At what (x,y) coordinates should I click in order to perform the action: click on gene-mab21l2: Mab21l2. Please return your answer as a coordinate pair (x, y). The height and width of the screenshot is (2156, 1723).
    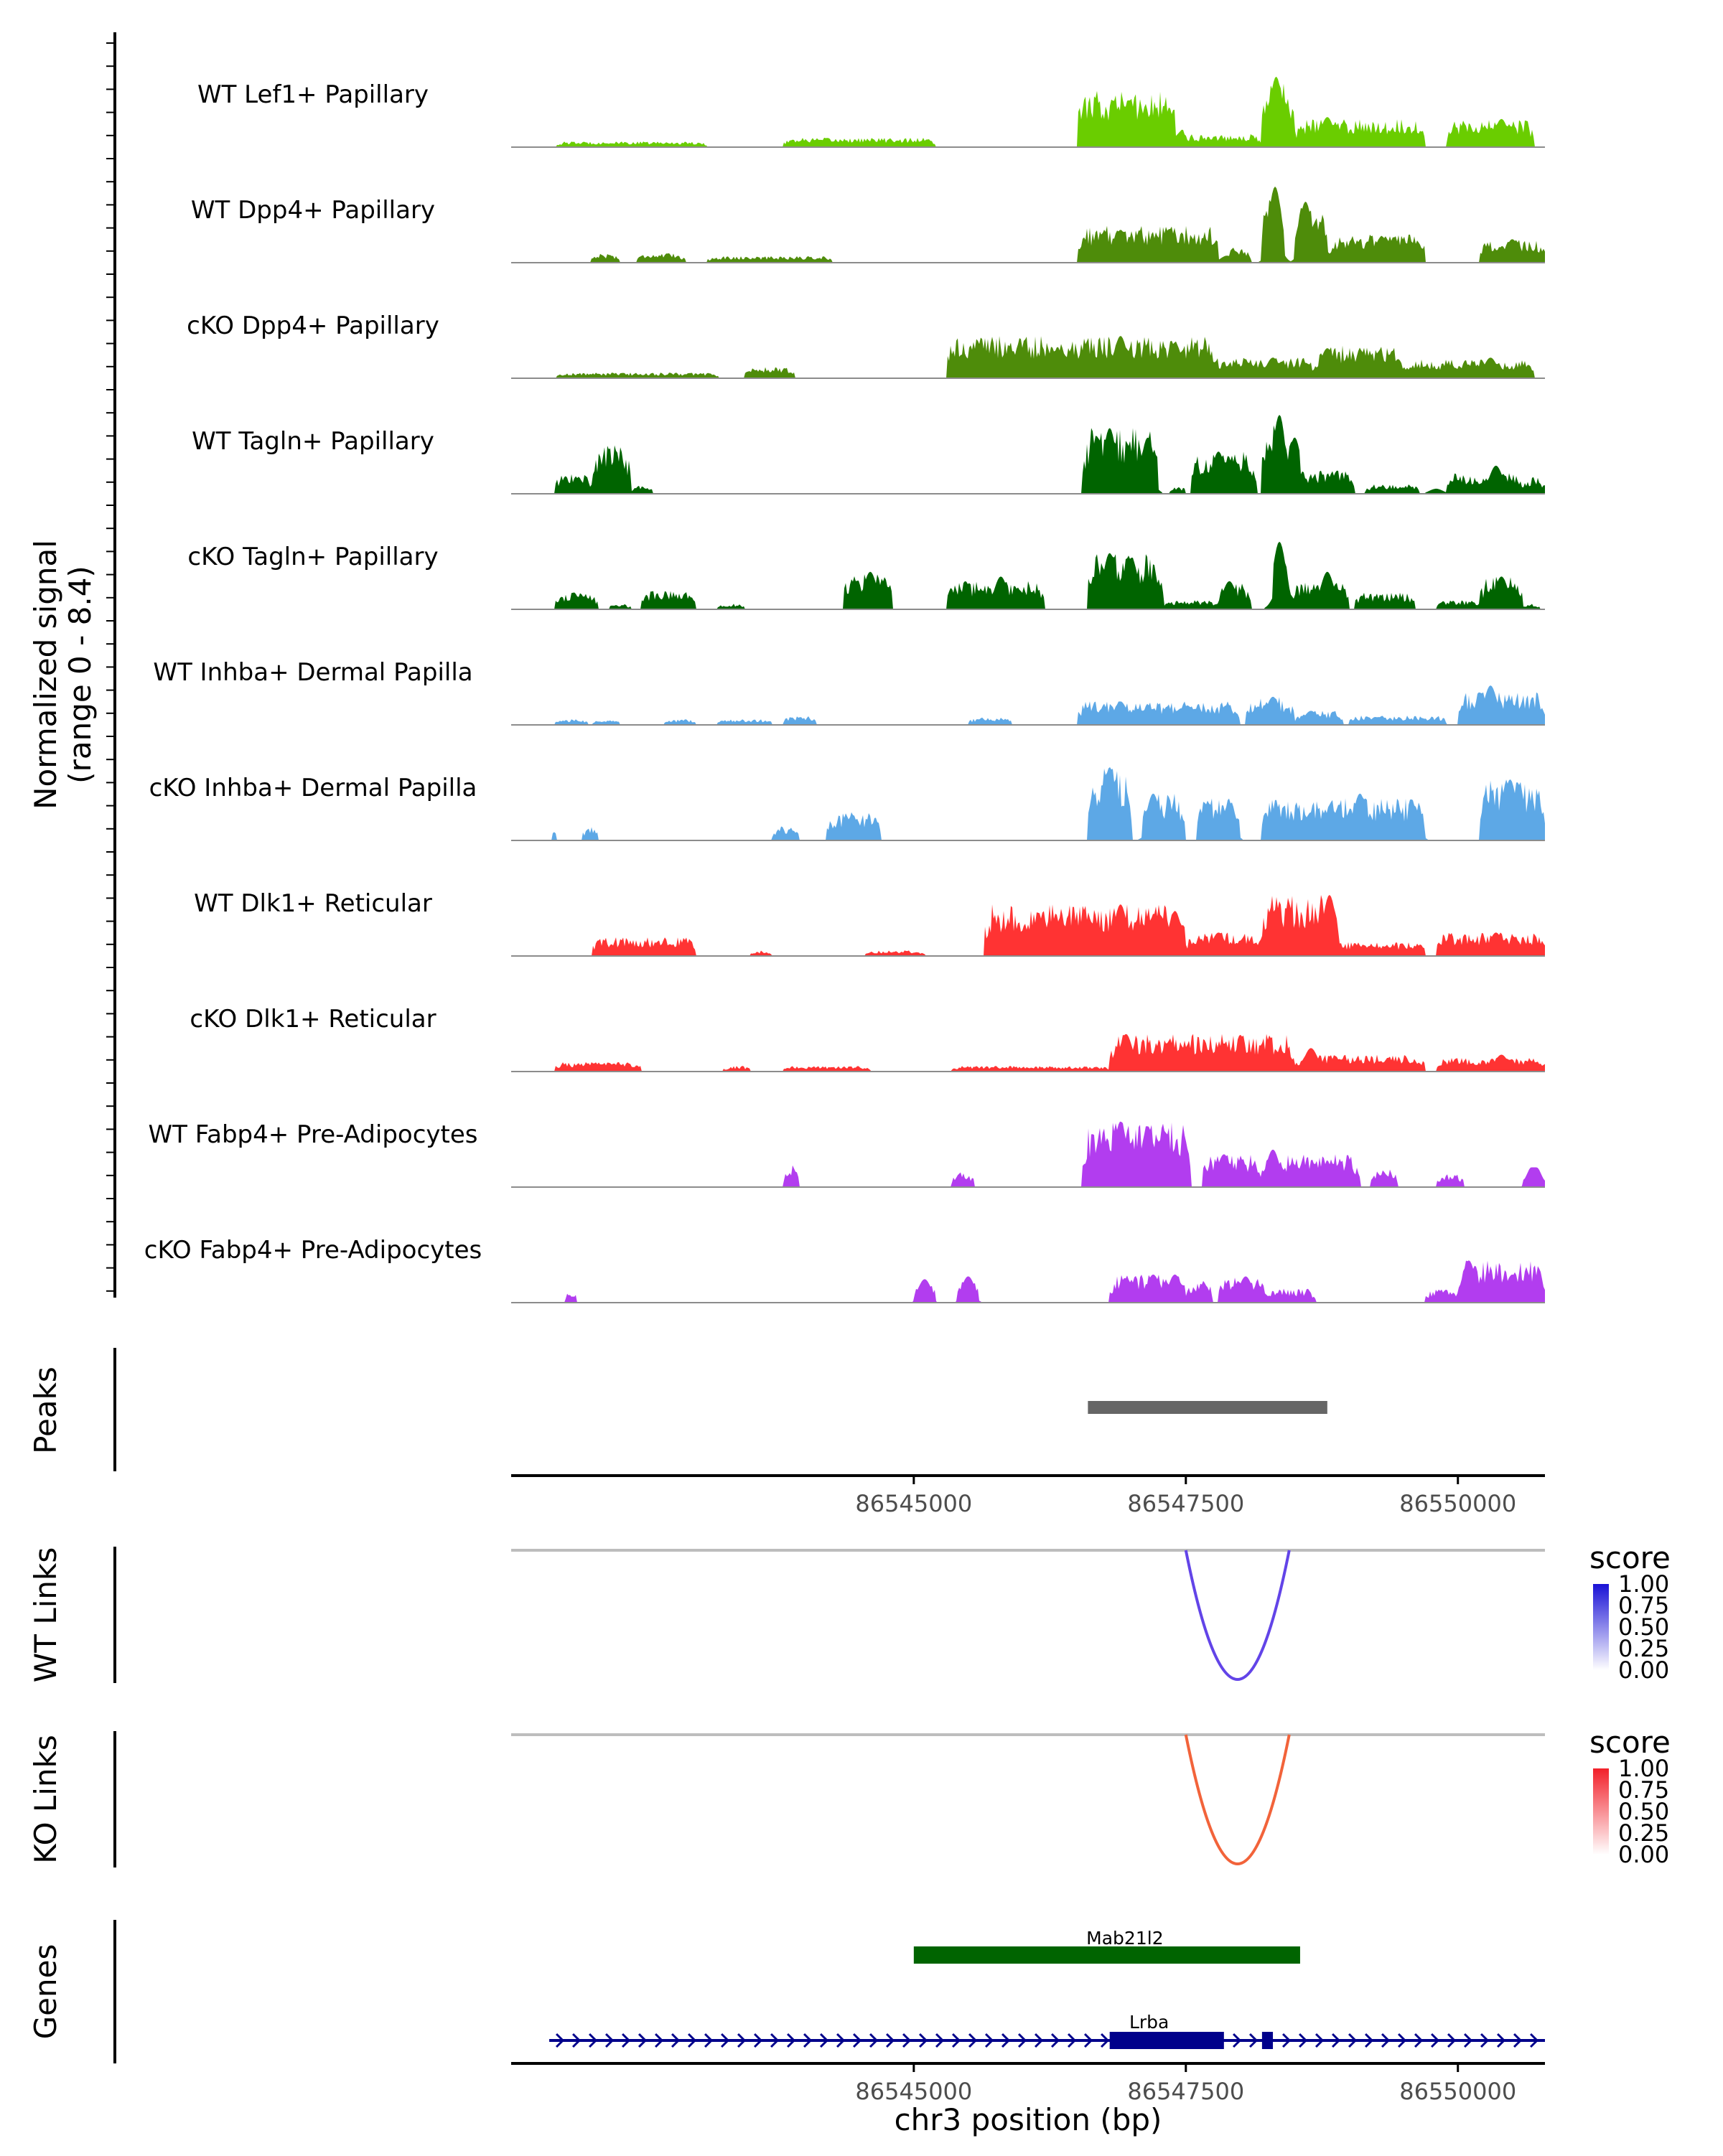
    Looking at the image, I should click on (1106, 1946).